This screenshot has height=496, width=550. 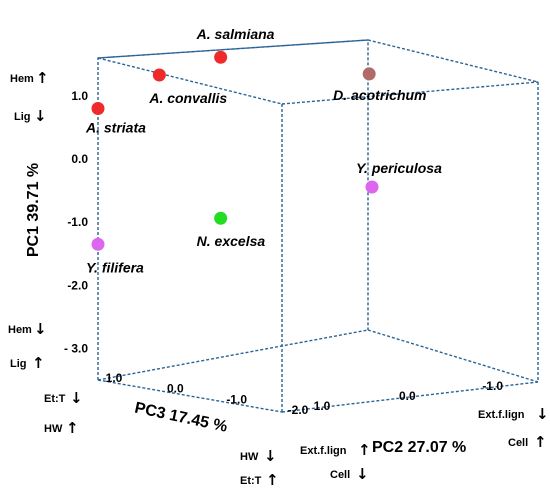 I want to click on ext-pc2-pos-arrow-icon: ↑, so click(x=364, y=450).